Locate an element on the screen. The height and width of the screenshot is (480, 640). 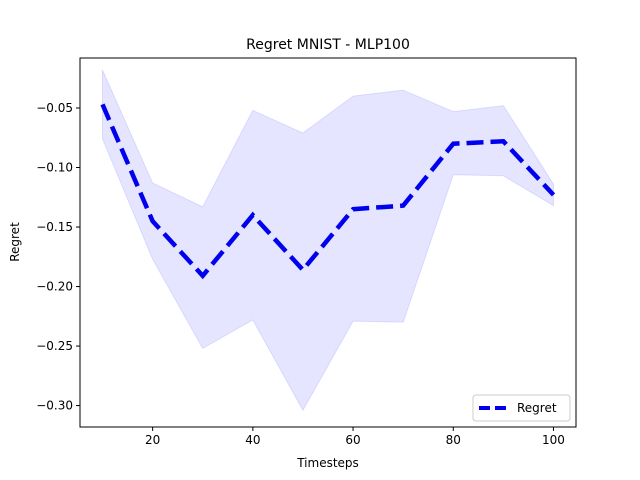
legend-box is located at coordinates (521, 408).